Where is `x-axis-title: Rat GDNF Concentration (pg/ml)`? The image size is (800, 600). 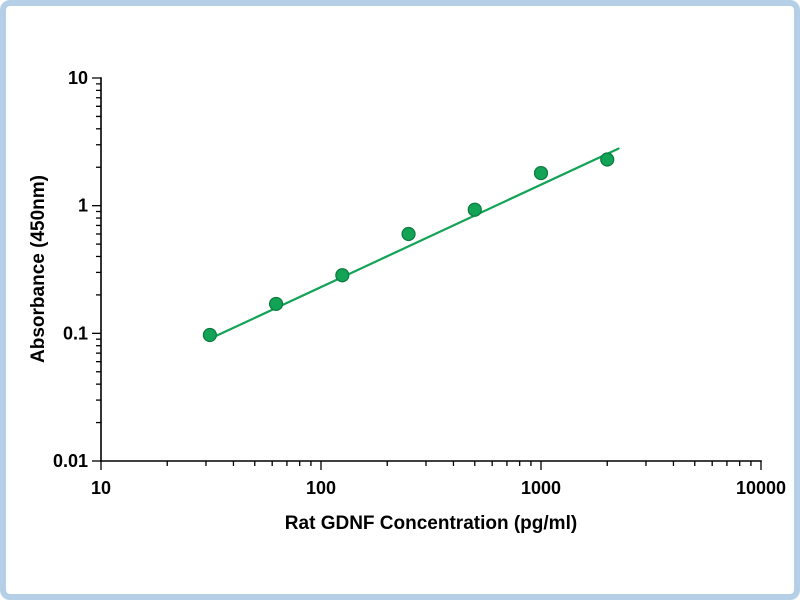
x-axis-title: Rat GDNF Concentration (pg/ml) is located at coordinates (431, 523).